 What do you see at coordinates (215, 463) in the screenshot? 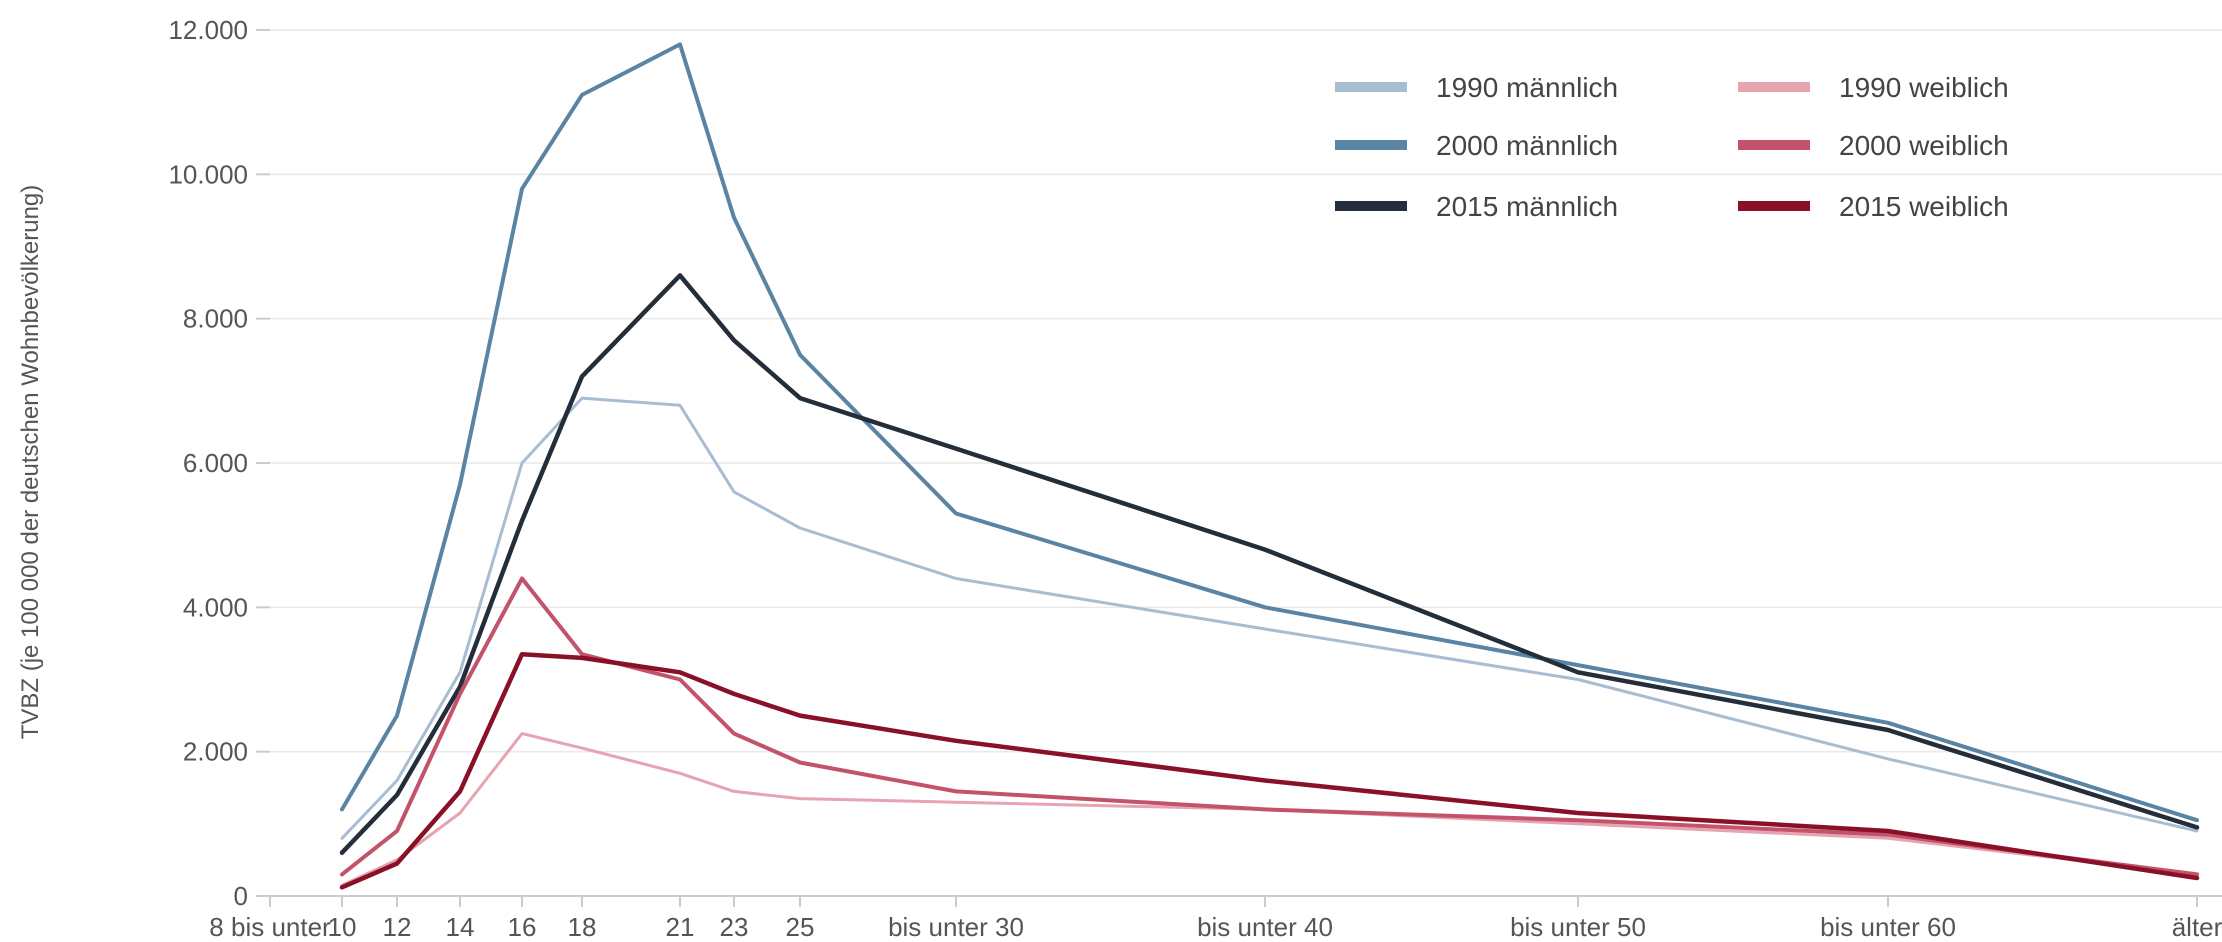
I see `y-tick-label: 6.000` at bounding box center [215, 463].